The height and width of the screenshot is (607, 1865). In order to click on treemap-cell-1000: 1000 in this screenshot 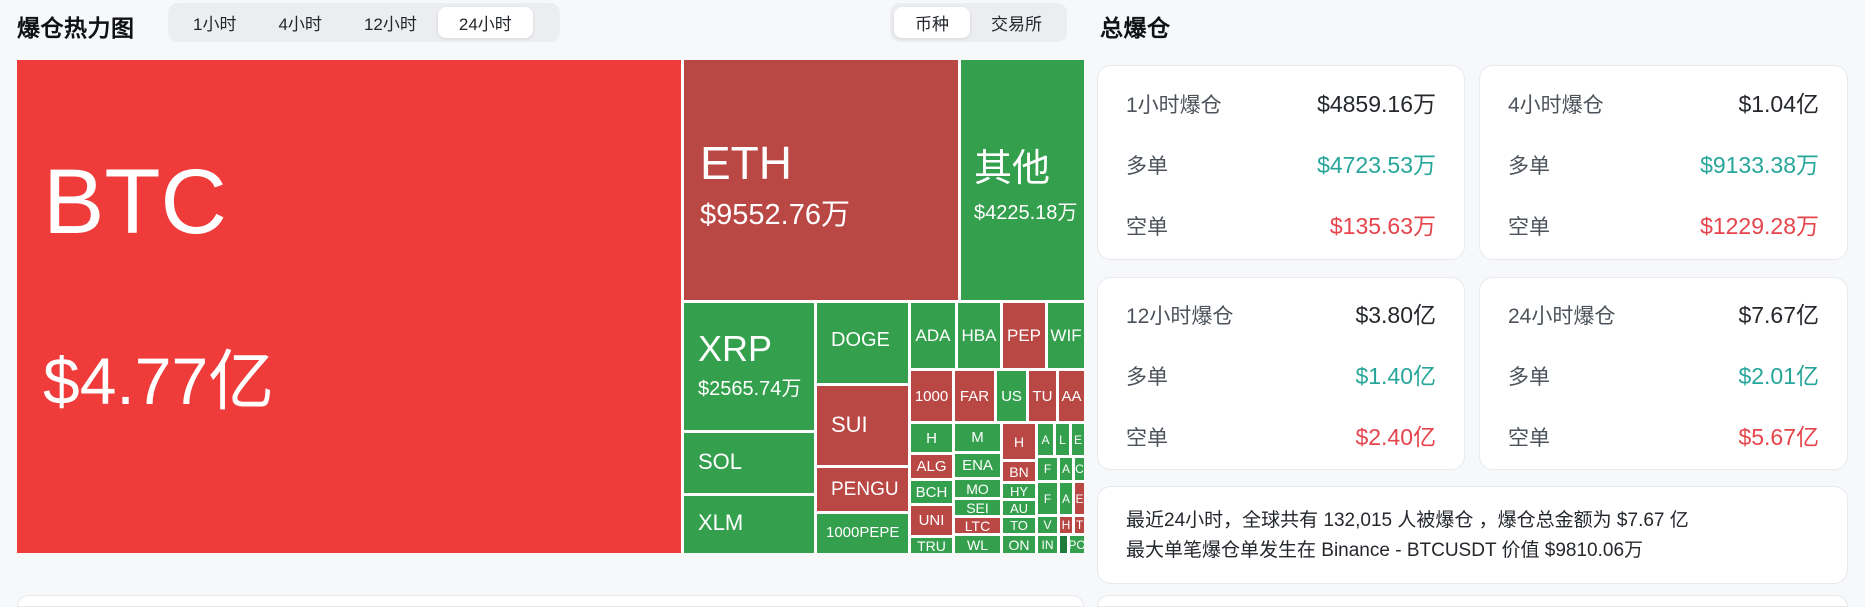, I will do `click(931, 396)`.